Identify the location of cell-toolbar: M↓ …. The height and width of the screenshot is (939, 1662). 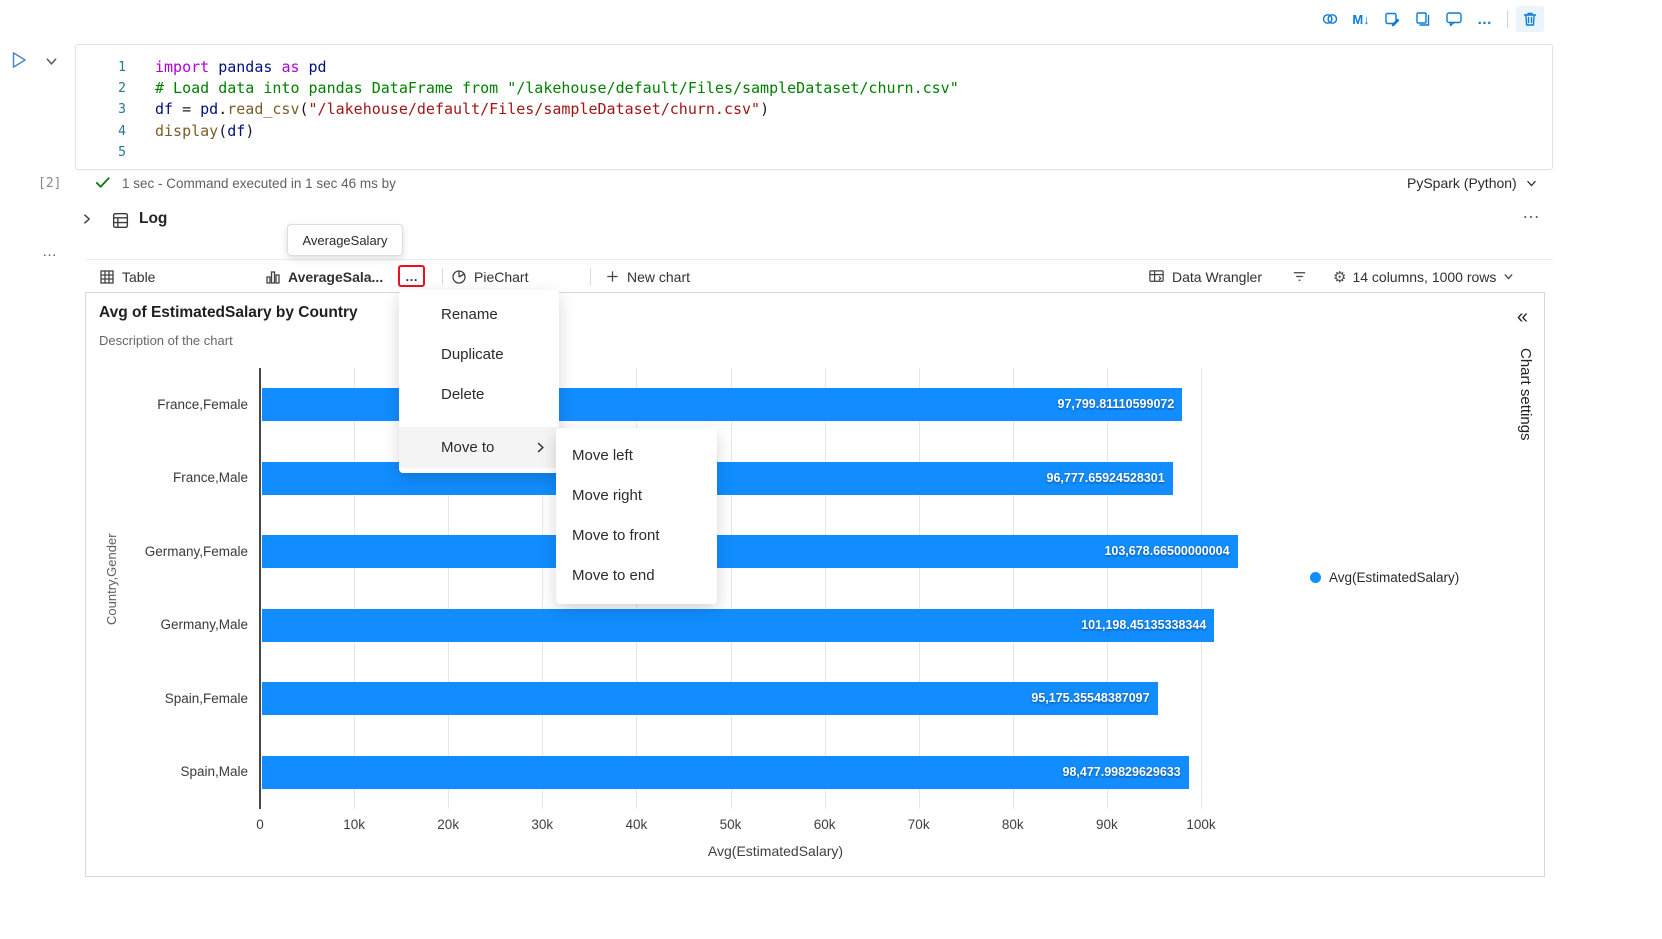
(1430, 19).